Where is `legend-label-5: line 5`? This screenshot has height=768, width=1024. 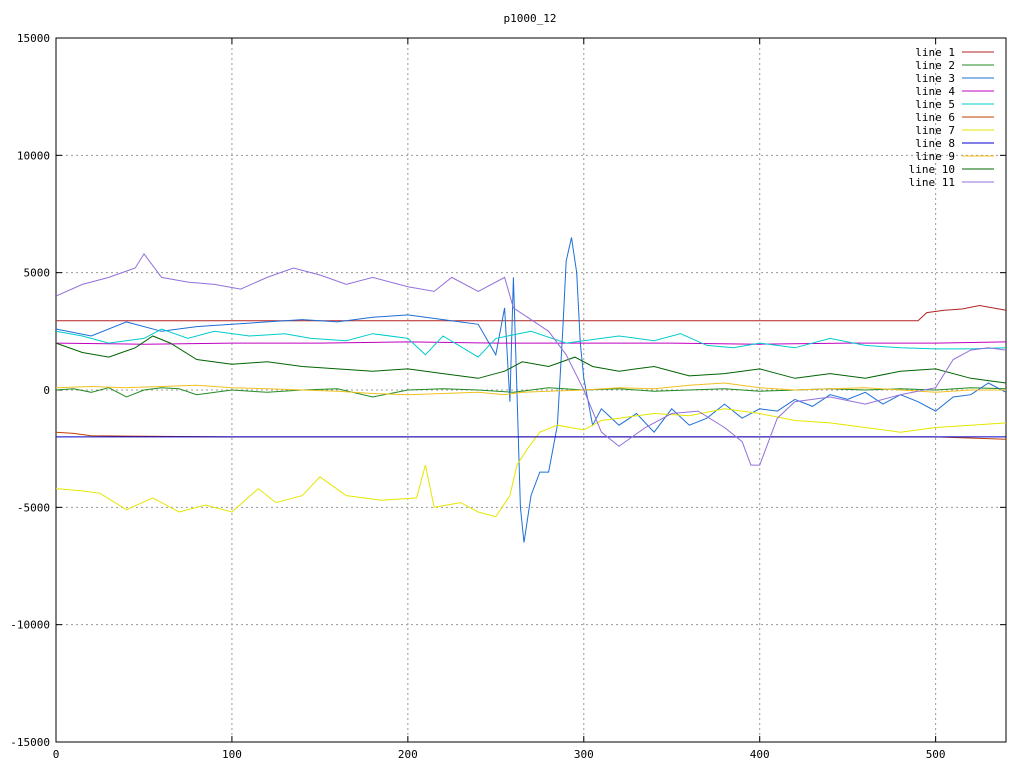 legend-label-5: line 5 is located at coordinates (935, 104).